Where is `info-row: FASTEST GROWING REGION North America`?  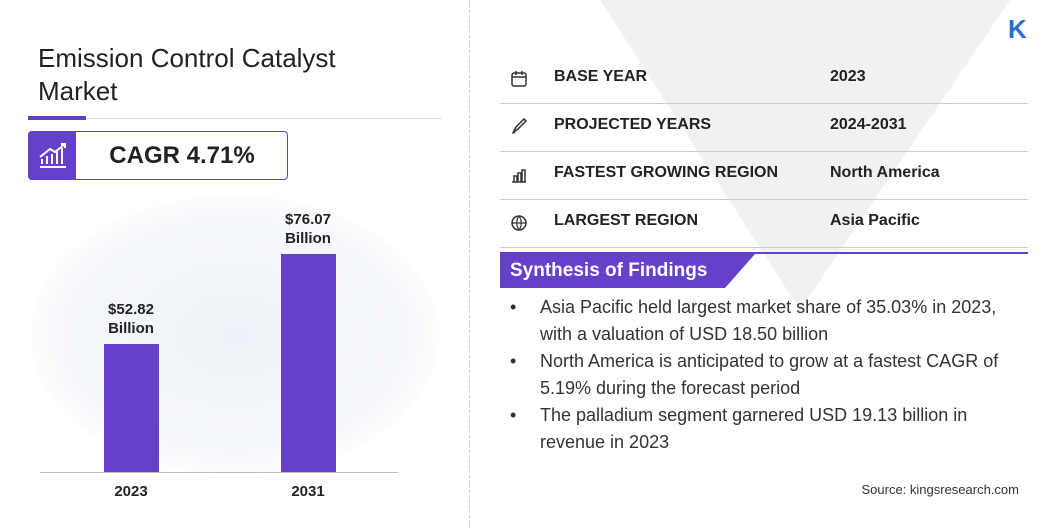
info-row: FASTEST GROWING REGION North America is located at coordinates (764, 176).